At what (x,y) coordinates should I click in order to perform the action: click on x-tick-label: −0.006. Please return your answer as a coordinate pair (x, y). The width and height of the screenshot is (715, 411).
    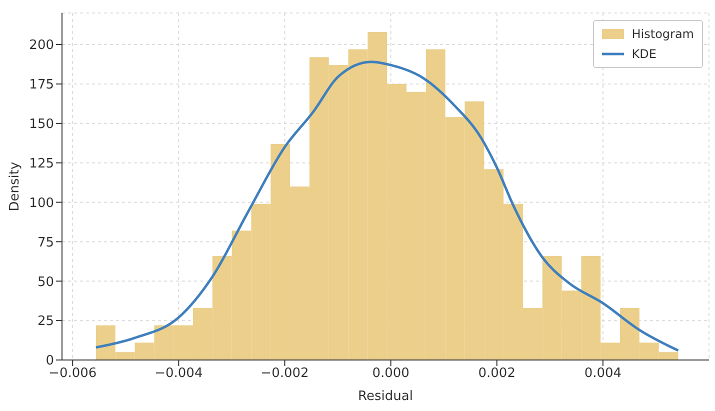
    Looking at the image, I should click on (72, 374).